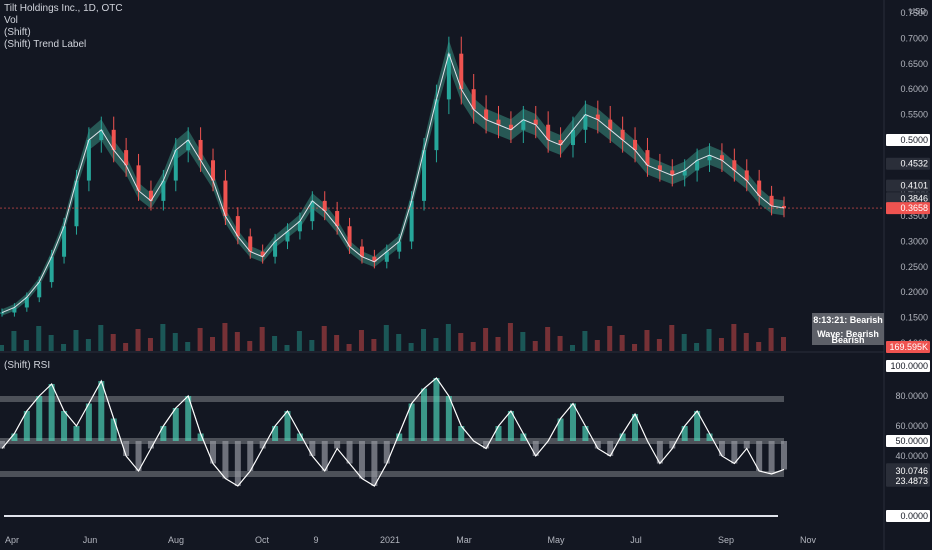  Describe the element at coordinates (914, 267) in the screenshot. I see `price-tick-label-10: 0.2500` at that location.